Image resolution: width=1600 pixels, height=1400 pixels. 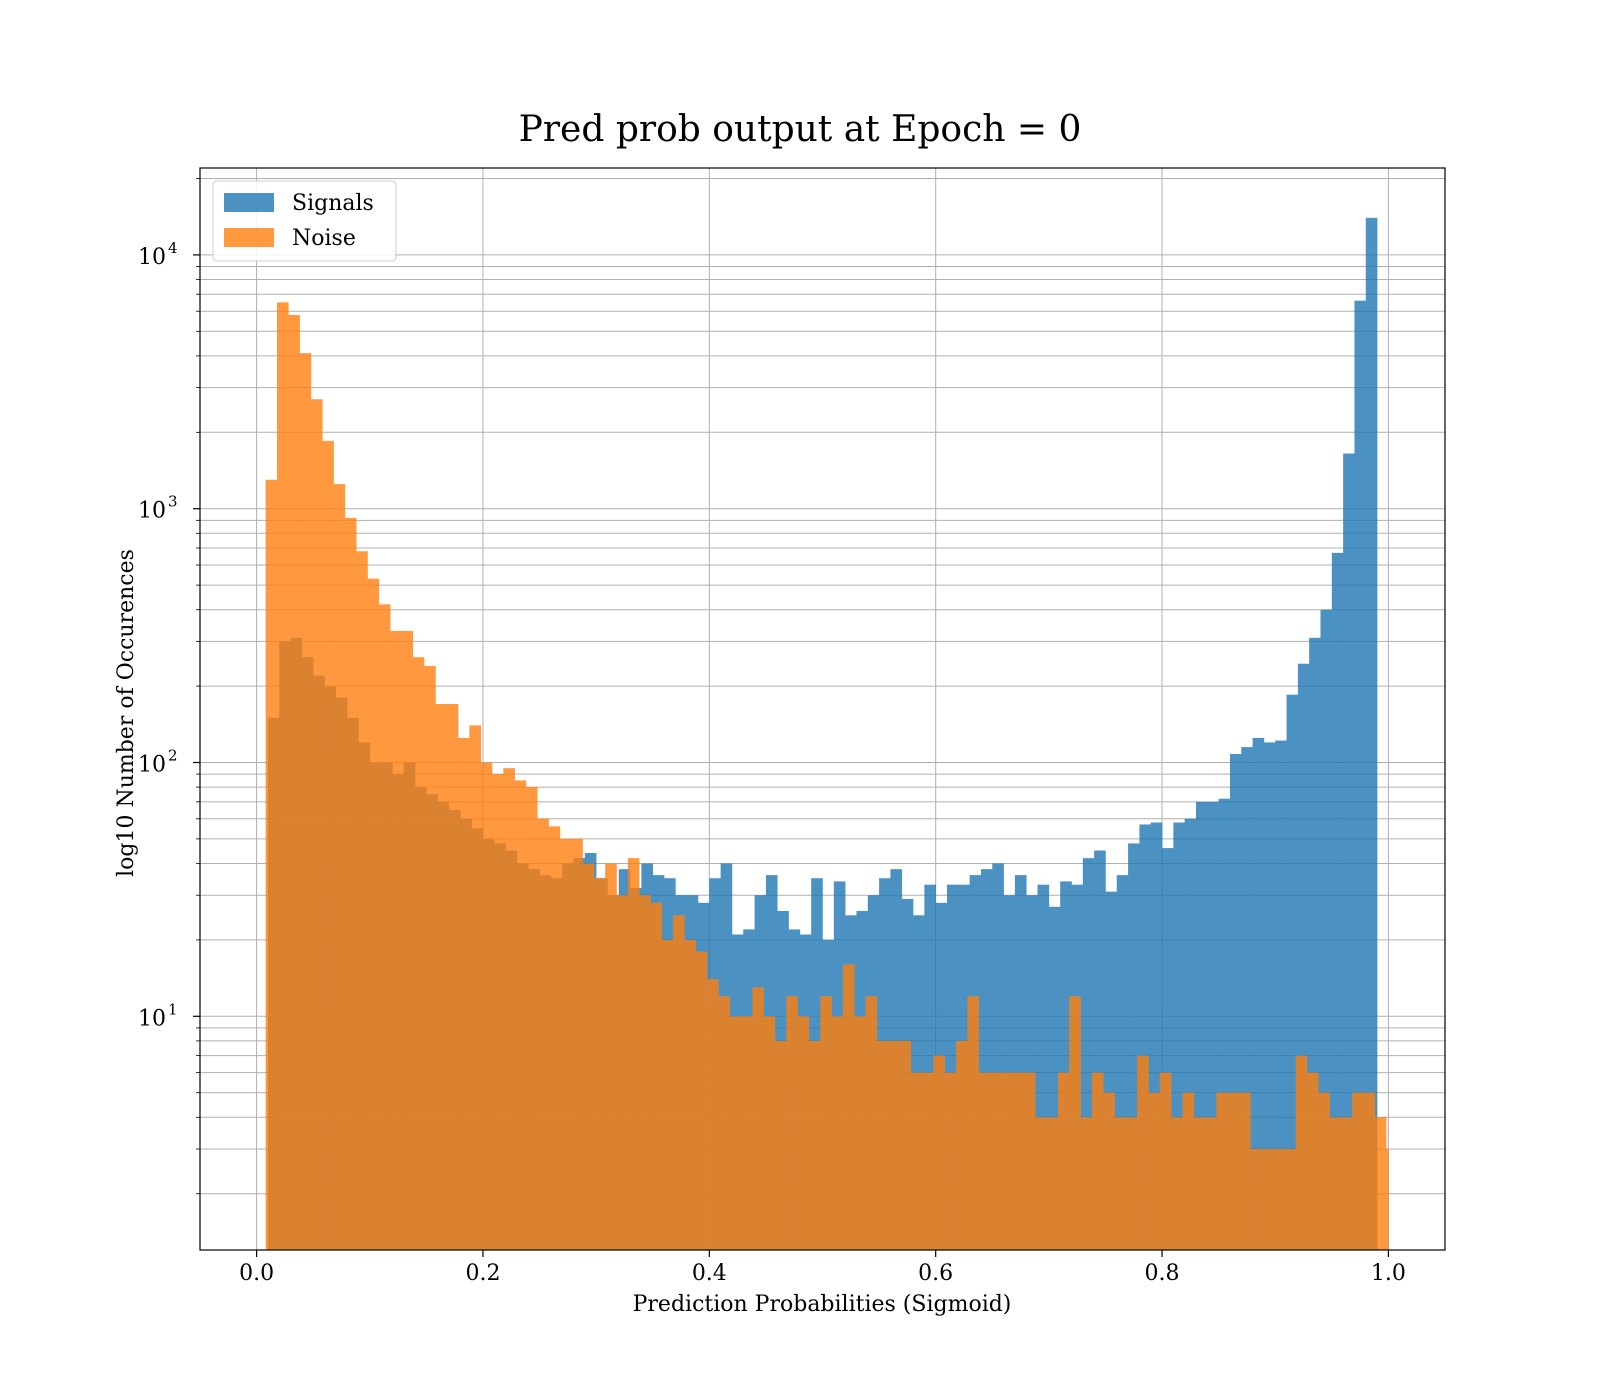 What do you see at coordinates (324, 238) in the screenshot?
I see `legend-label-noise: Noise` at bounding box center [324, 238].